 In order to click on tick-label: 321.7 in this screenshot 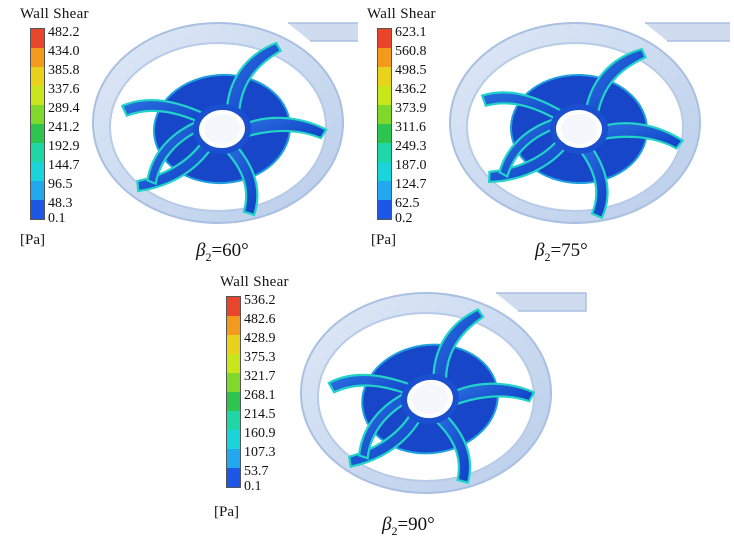, I will do `click(260, 376)`.